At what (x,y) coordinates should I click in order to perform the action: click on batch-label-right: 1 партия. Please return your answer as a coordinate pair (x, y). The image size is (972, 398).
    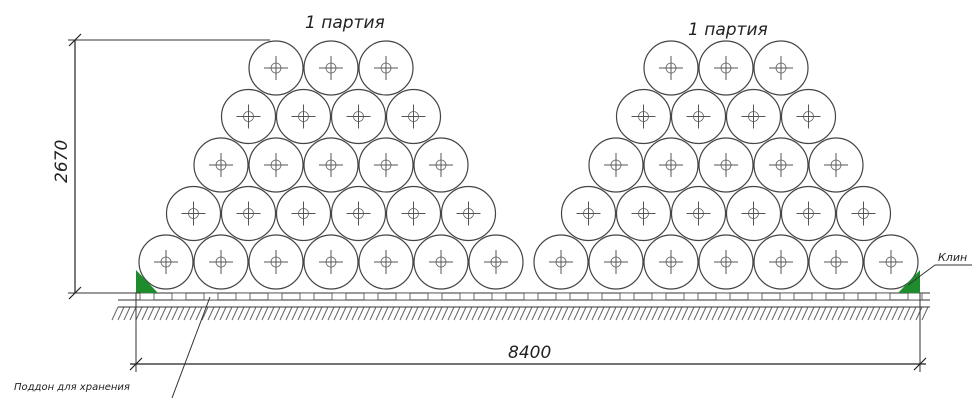
    Looking at the image, I should click on (728, 30).